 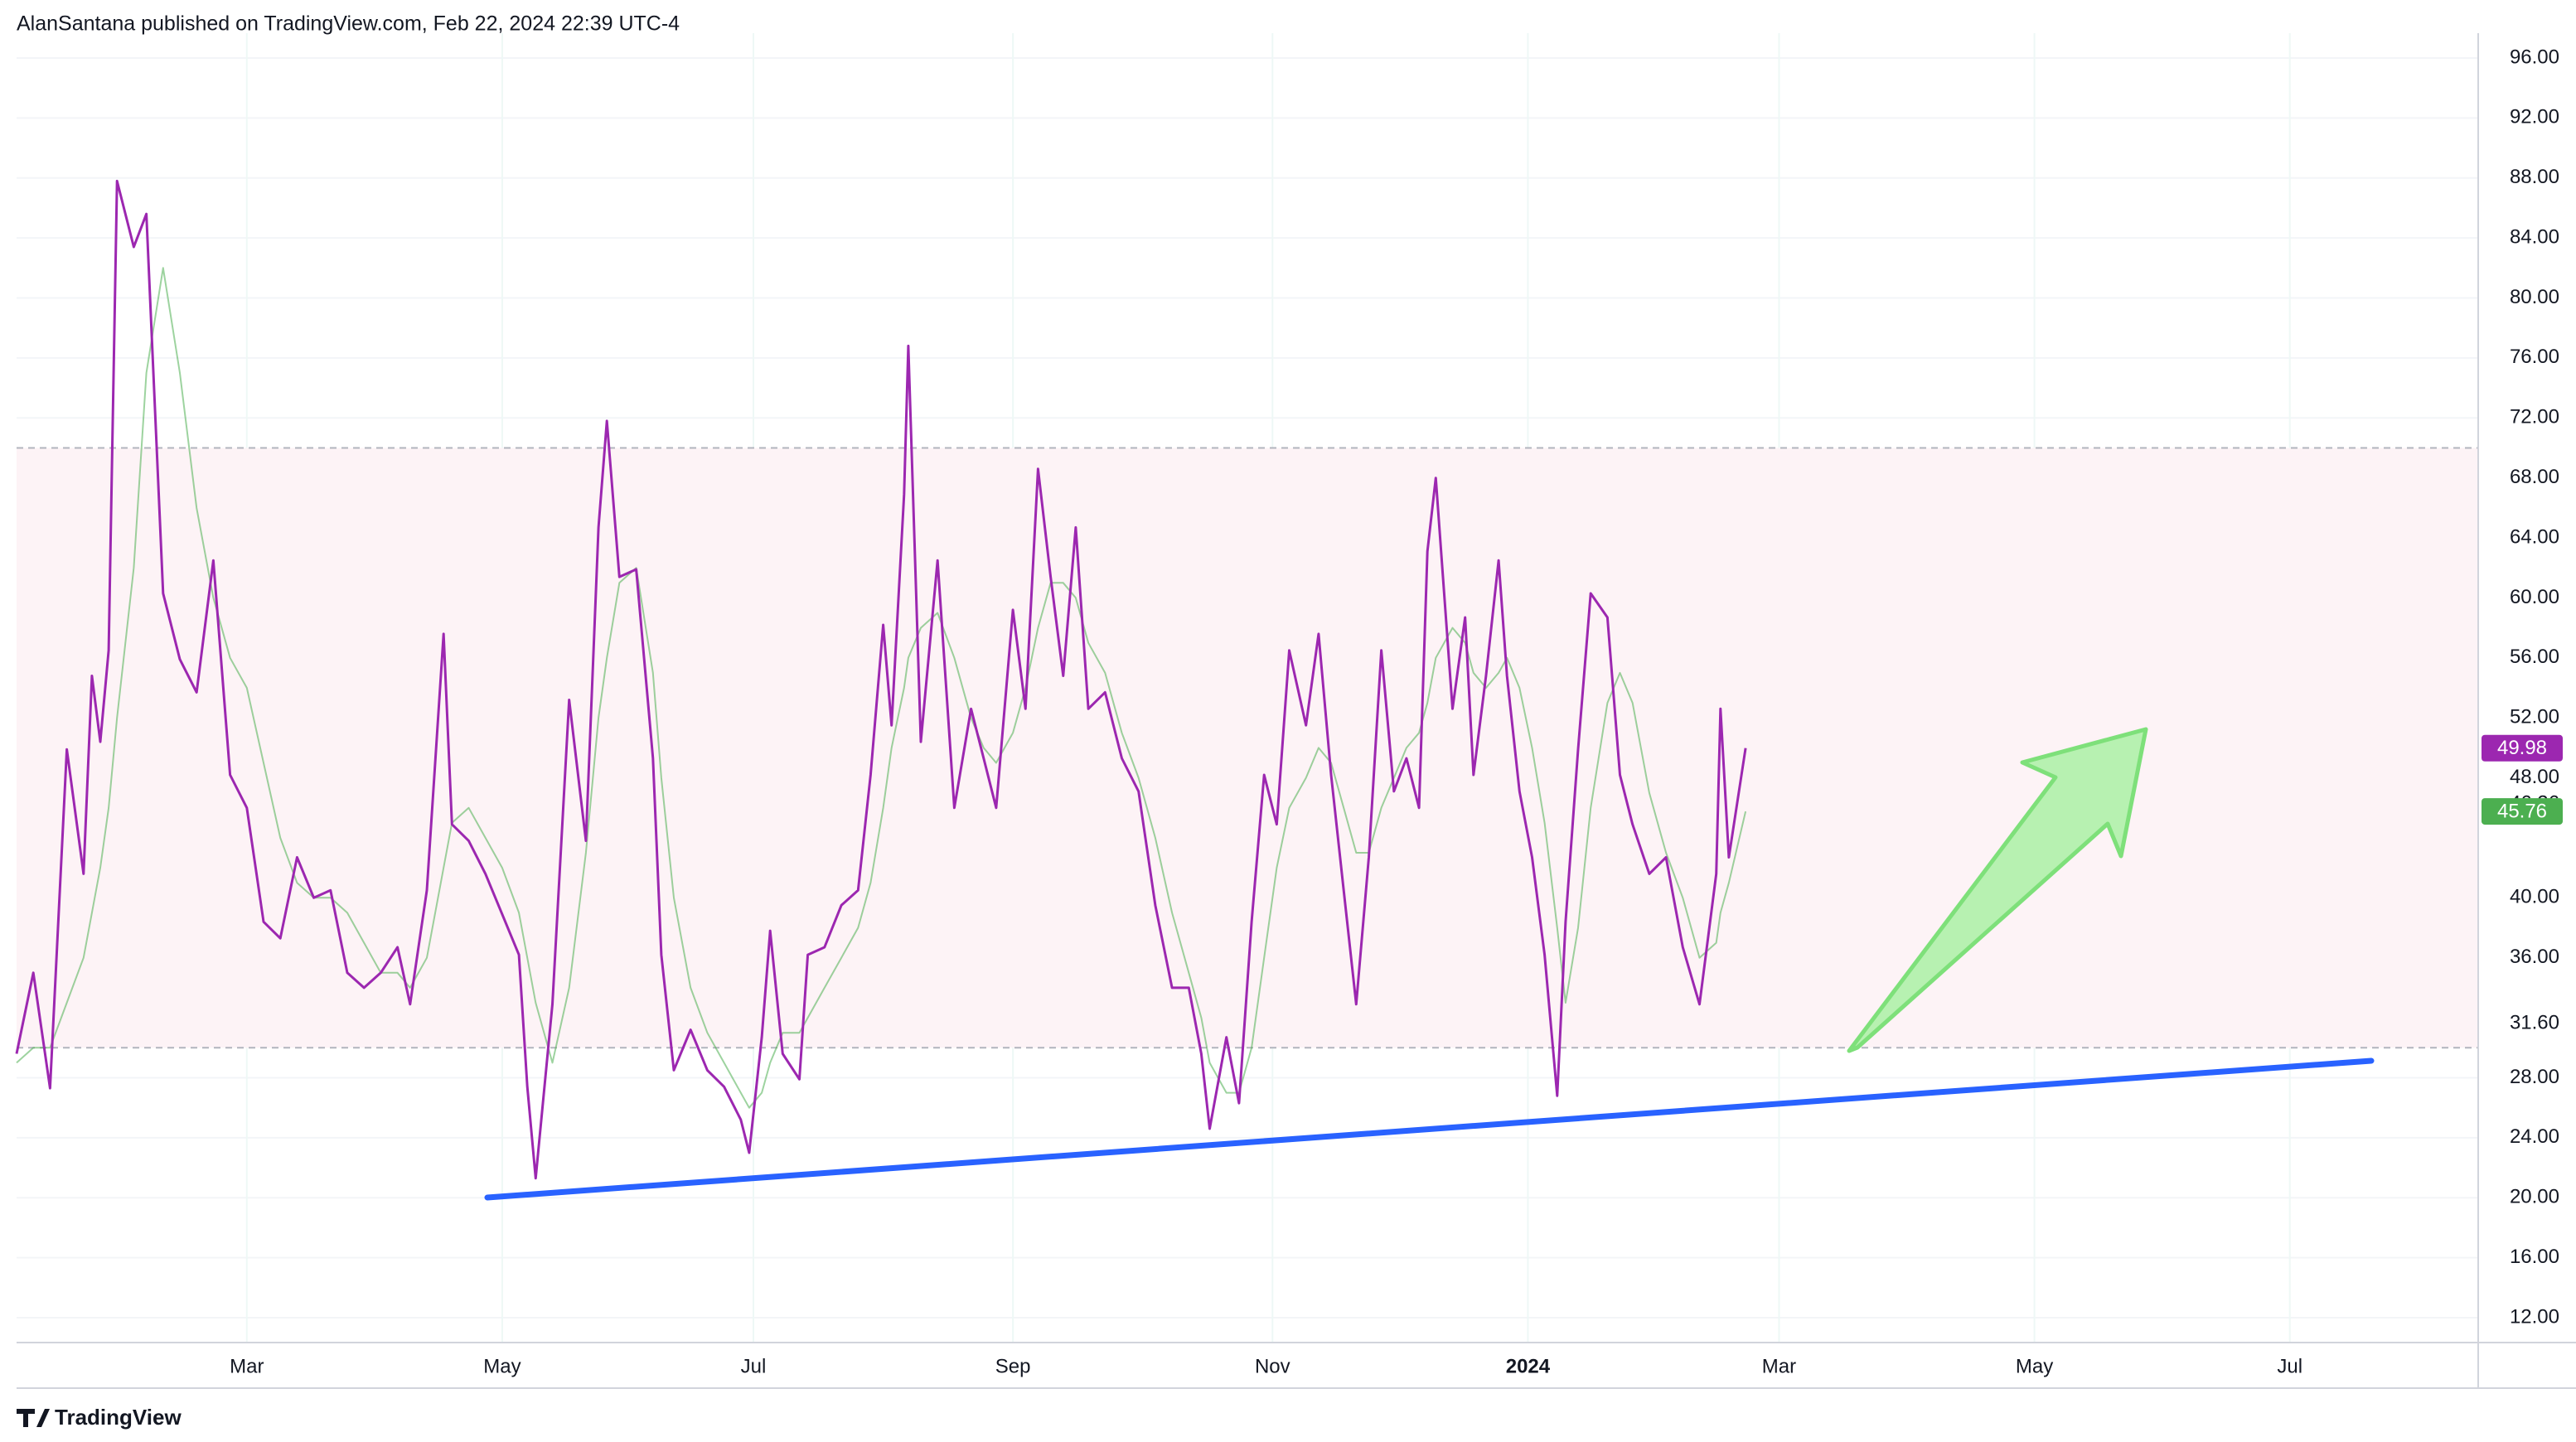 What do you see at coordinates (33, 1418) in the screenshot?
I see `logo-mark` at bounding box center [33, 1418].